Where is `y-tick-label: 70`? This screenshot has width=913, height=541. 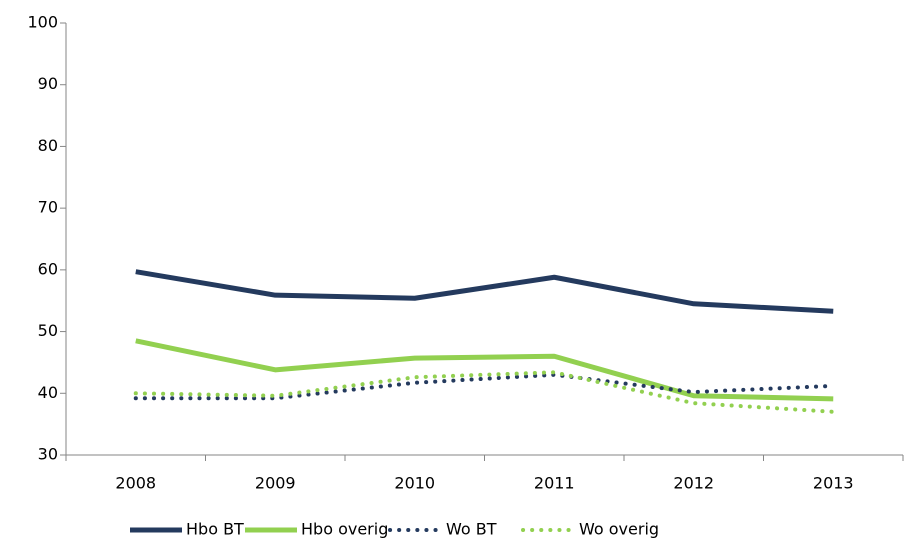
y-tick-label: 70 is located at coordinates (48, 207).